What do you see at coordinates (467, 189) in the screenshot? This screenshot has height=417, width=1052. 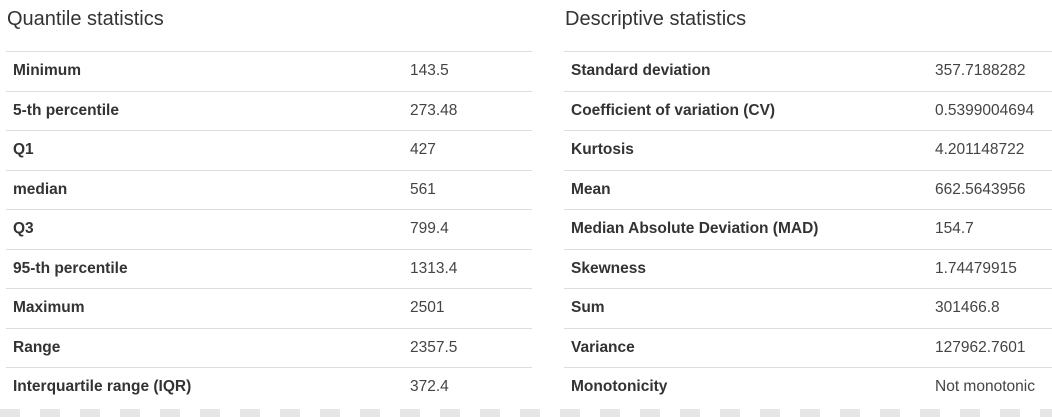 I see `stat-value: 561` at bounding box center [467, 189].